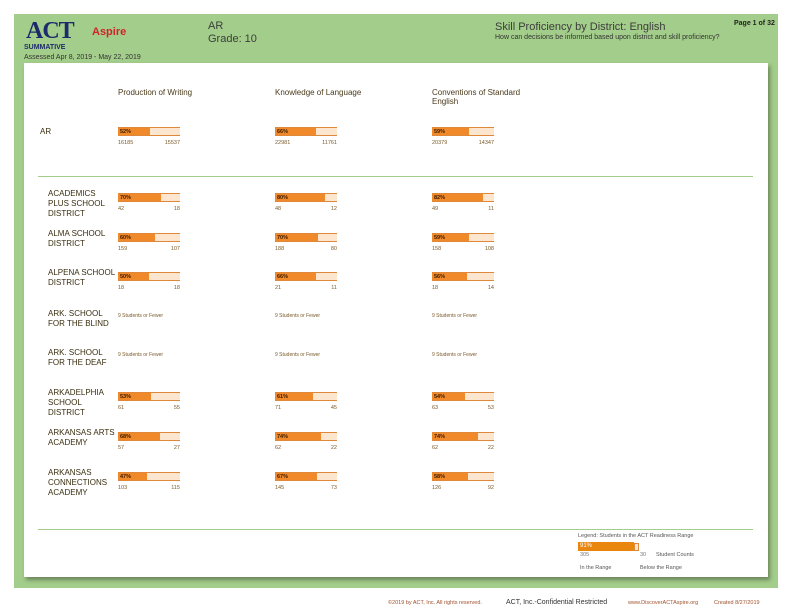  I want to click on below-range-count: 115, so click(175, 488).